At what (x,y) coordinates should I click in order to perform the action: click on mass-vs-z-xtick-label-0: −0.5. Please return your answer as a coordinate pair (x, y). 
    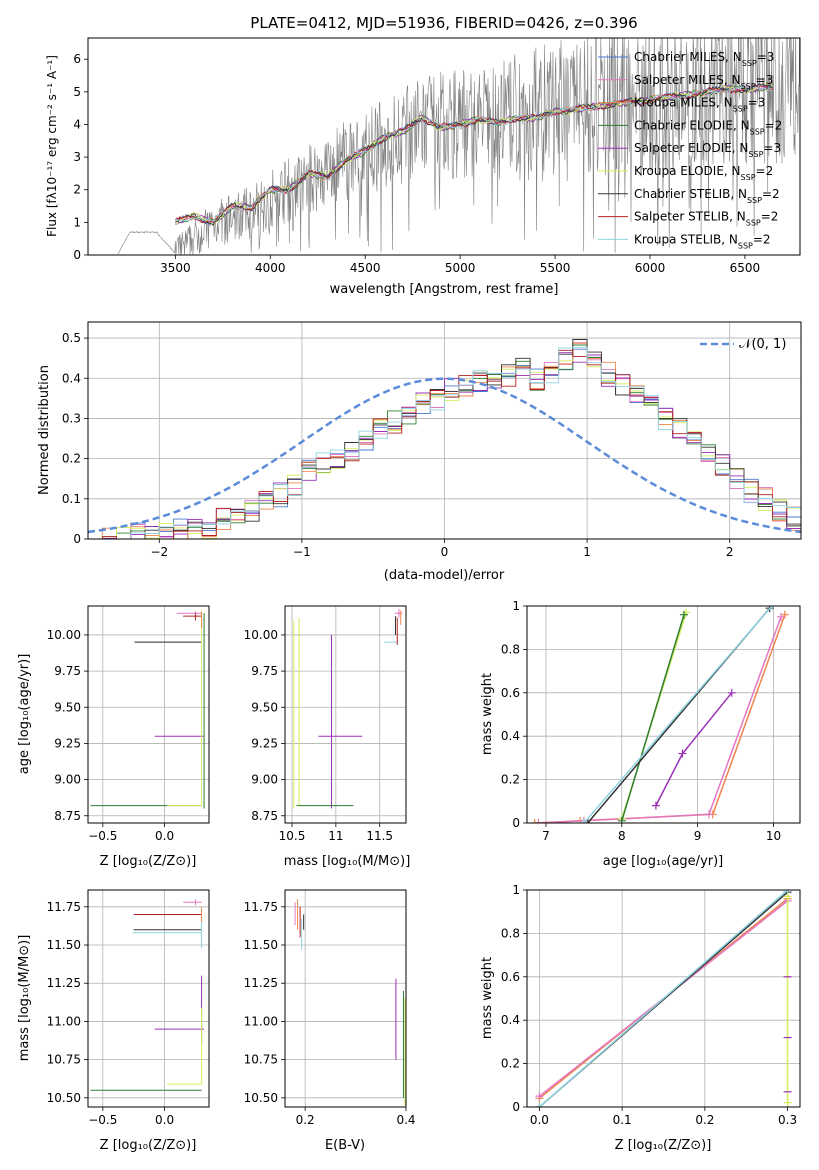
    Looking at the image, I should click on (102, 1120).